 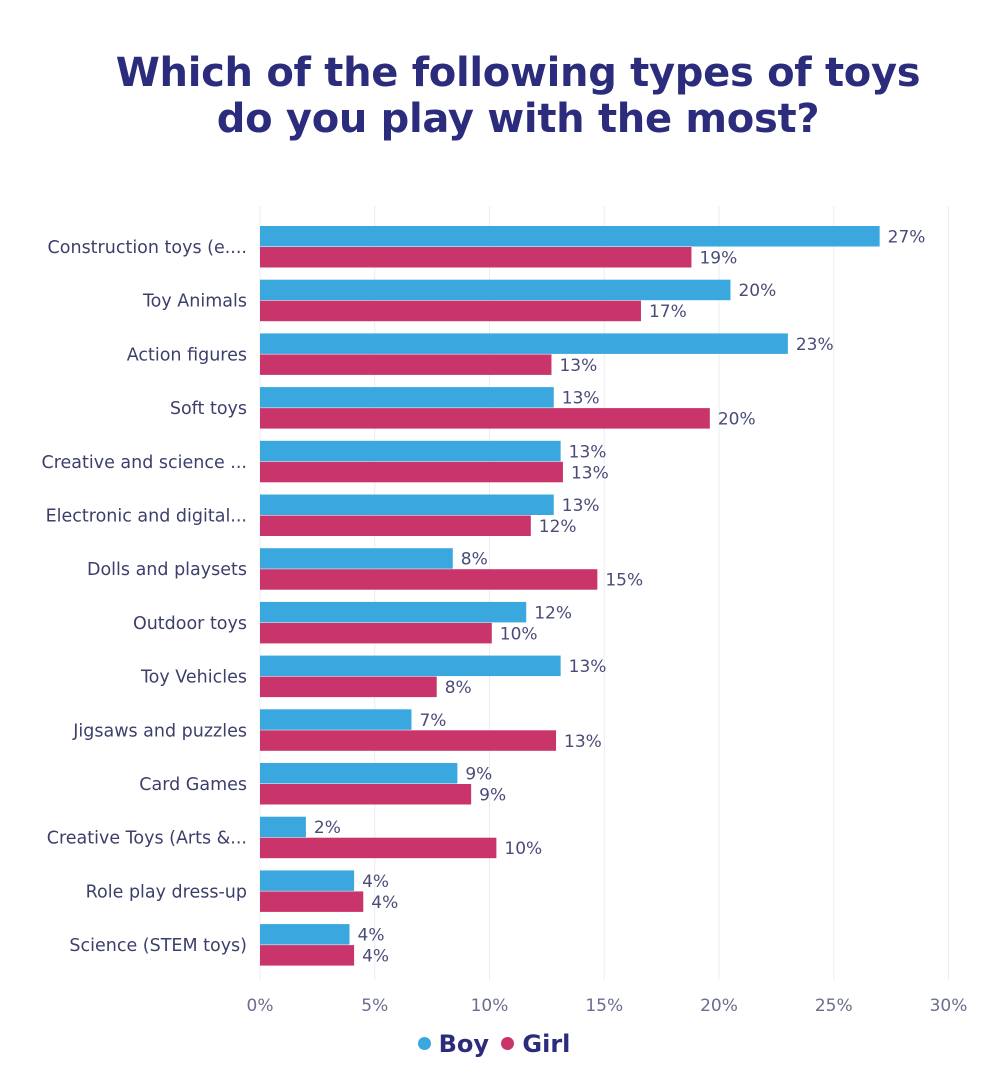 What do you see at coordinates (158, 946) in the screenshot?
I see `category-label: Science (STEM toys)` at bounding box center [158, 946].